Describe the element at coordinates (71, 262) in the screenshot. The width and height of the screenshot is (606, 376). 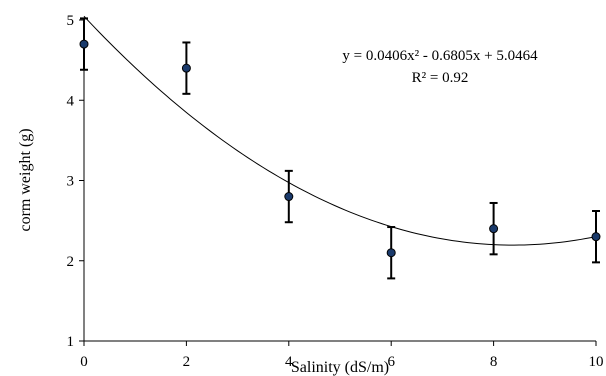
I see `y-tick-label: 2` at that location.